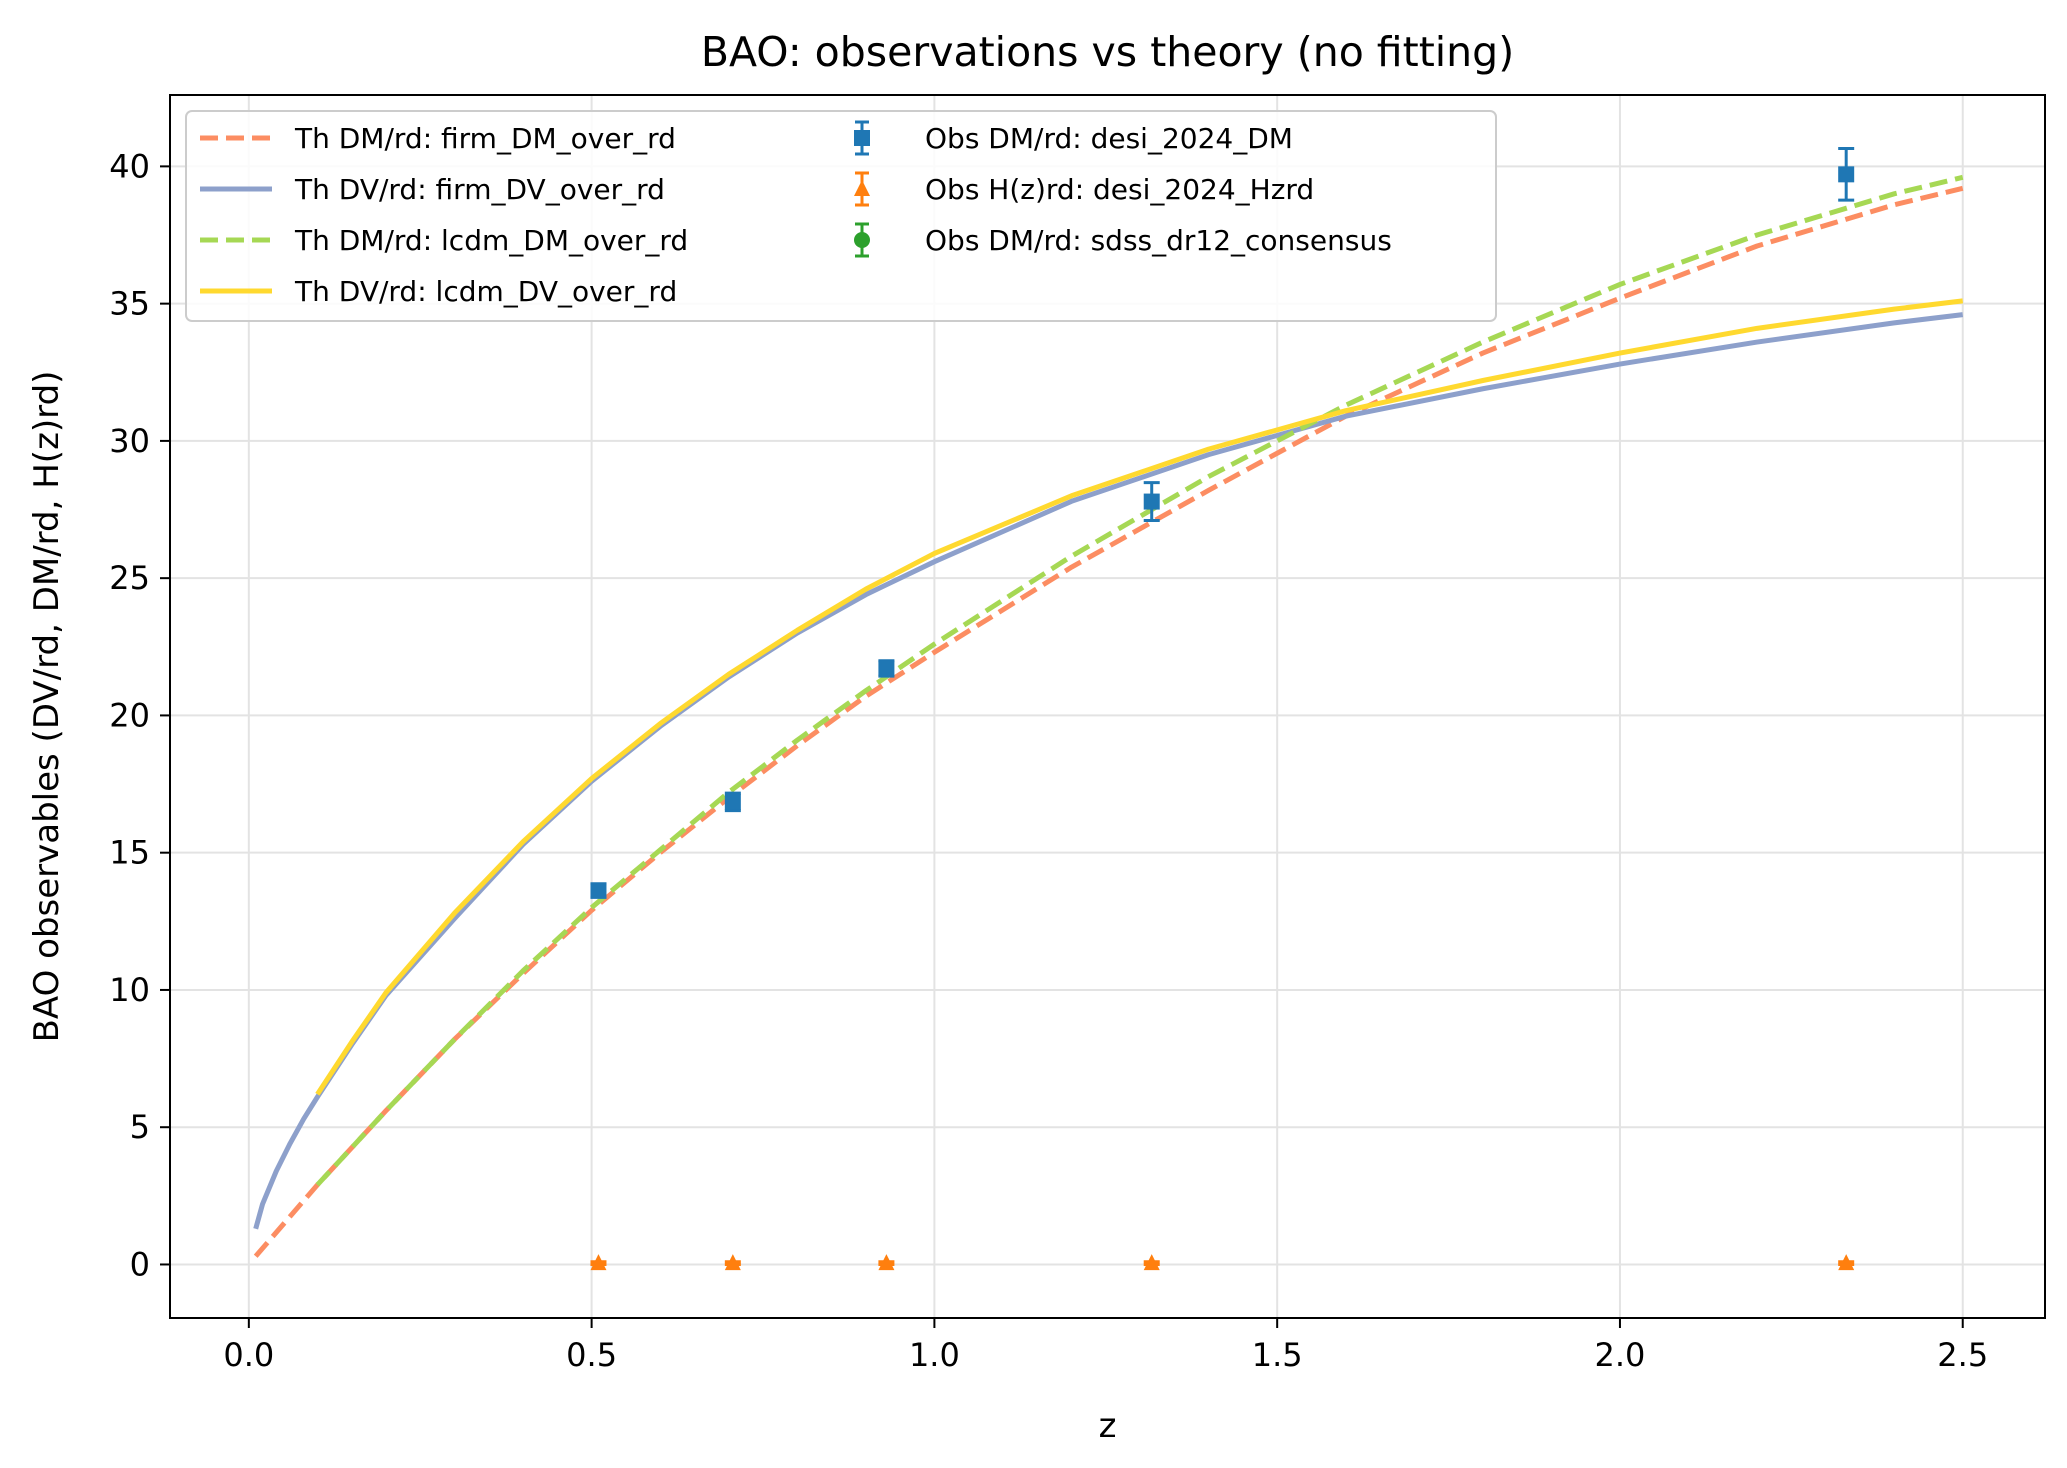 This screenshot has height=1468, width=2067. I want to click on x-axis-ticks: 0.0 0.5 1.0 1.5 2.0 2.5, so click(1105, 1346).